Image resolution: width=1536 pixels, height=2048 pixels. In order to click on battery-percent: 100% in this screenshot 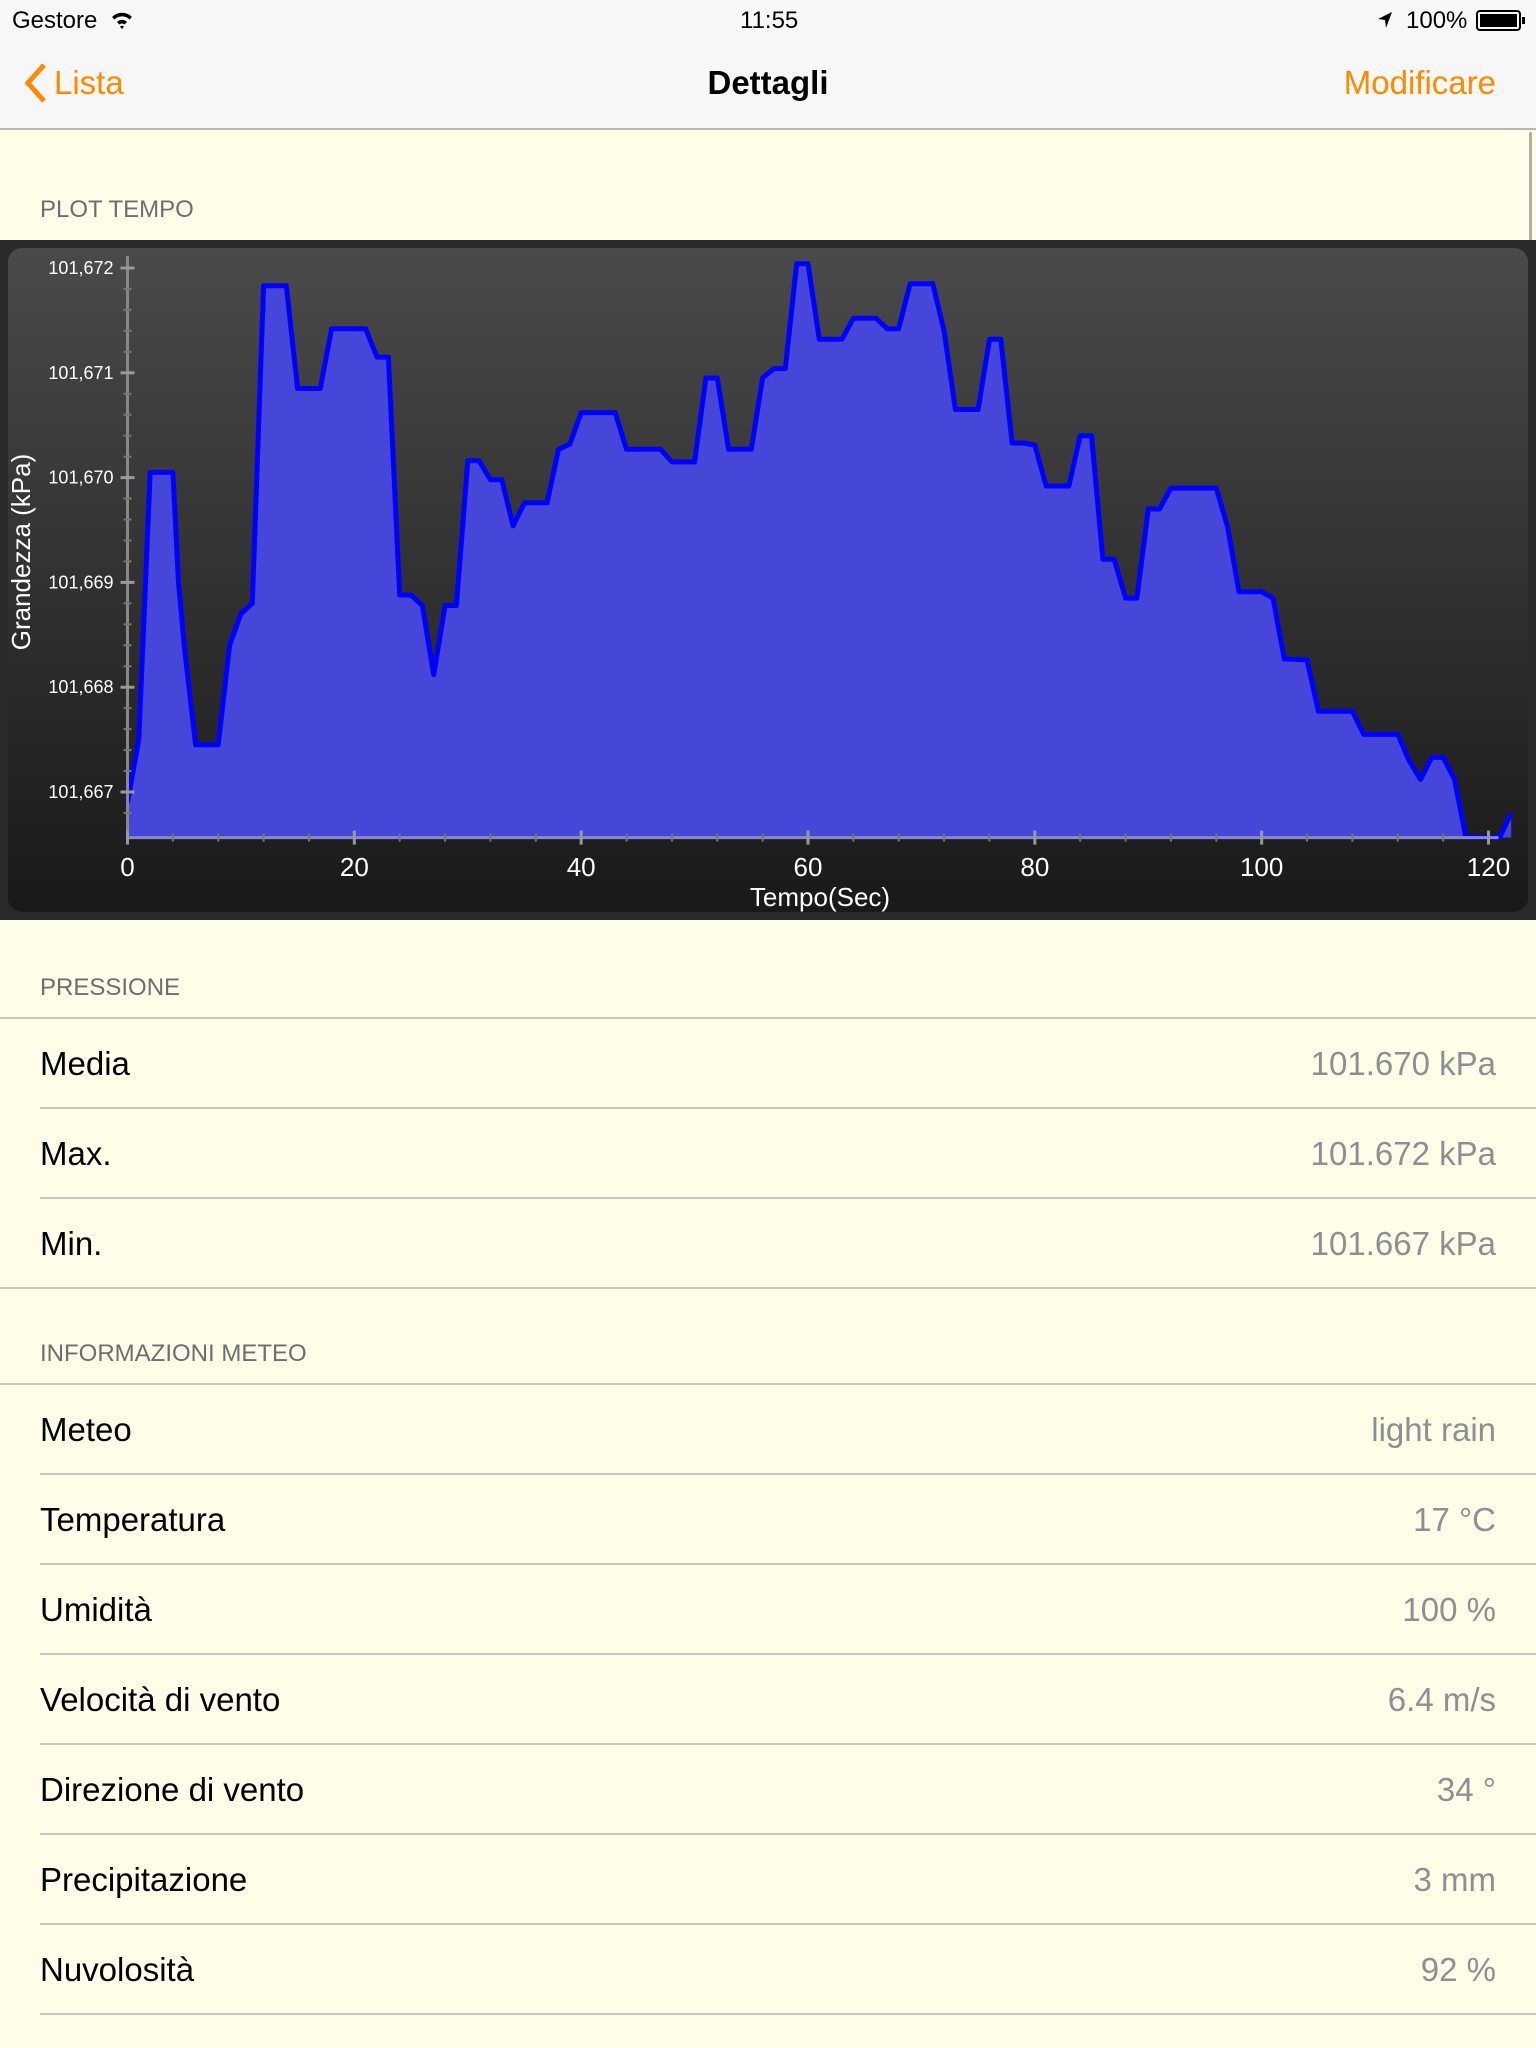, I will do `click(1437, 20)`.